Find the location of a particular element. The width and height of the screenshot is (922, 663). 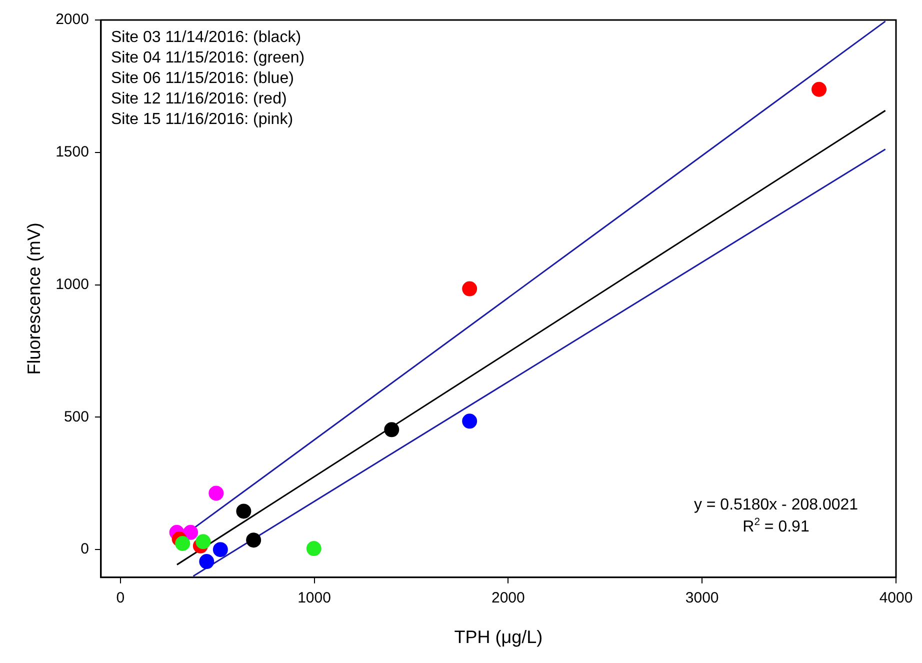

x-tick-label: 4000 is located at coordinates (896, 598).